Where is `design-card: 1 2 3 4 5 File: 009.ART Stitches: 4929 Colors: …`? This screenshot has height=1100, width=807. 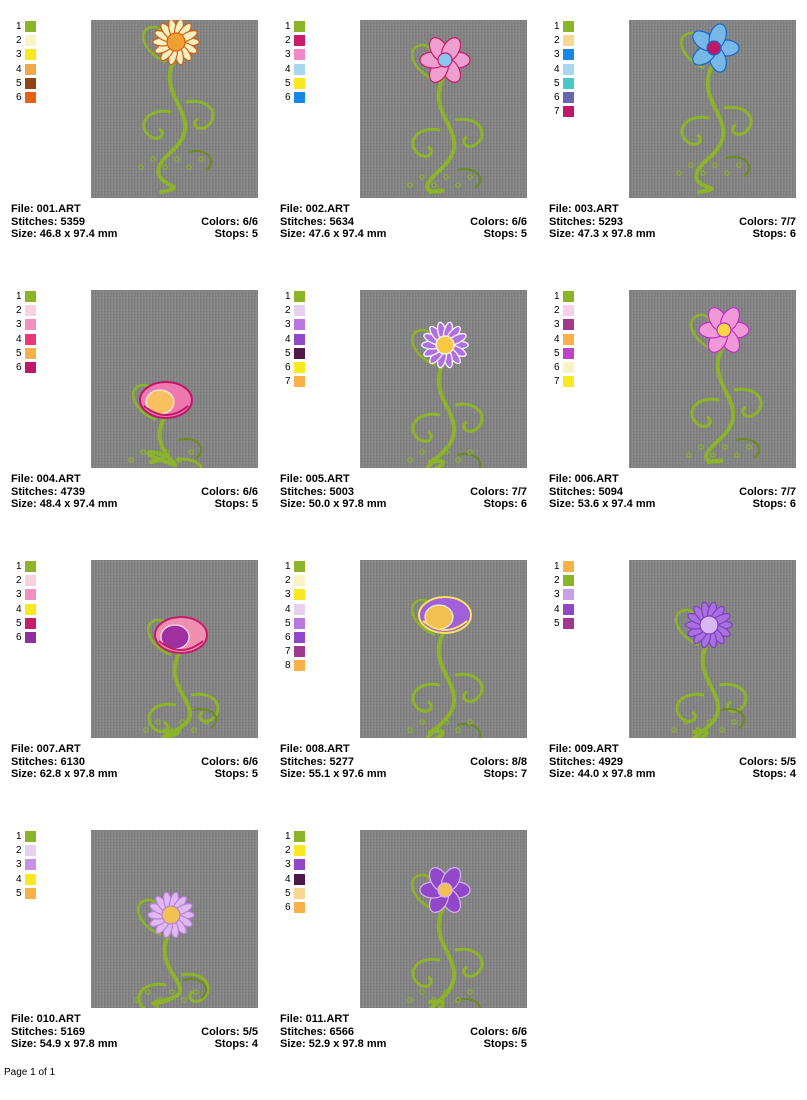
design-card: 1 2 3 4 5 File: 009.ART Stitches: 4929 Colors: … is located at coordinates (678, 695).